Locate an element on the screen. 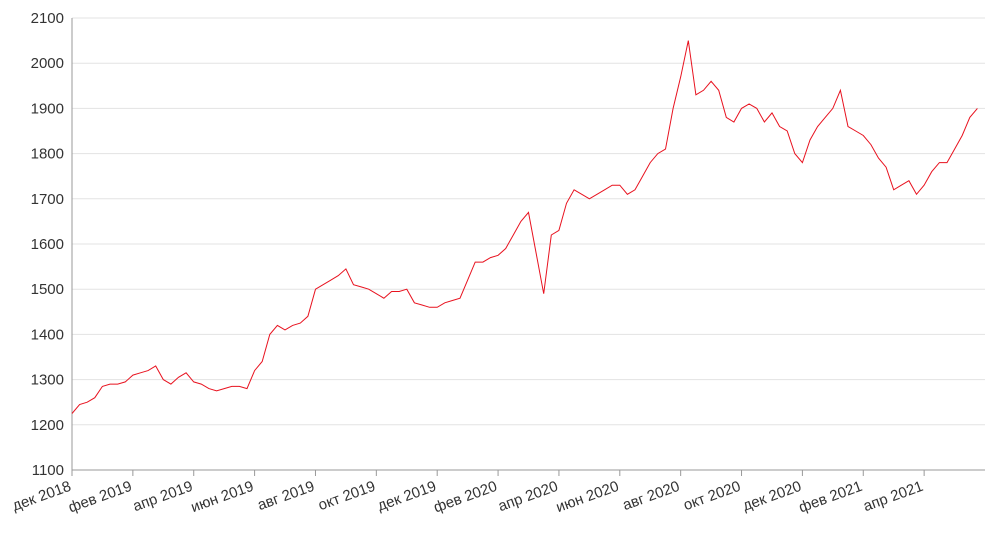  y-tick-label: 1500 is located at coordinates (47, 289).